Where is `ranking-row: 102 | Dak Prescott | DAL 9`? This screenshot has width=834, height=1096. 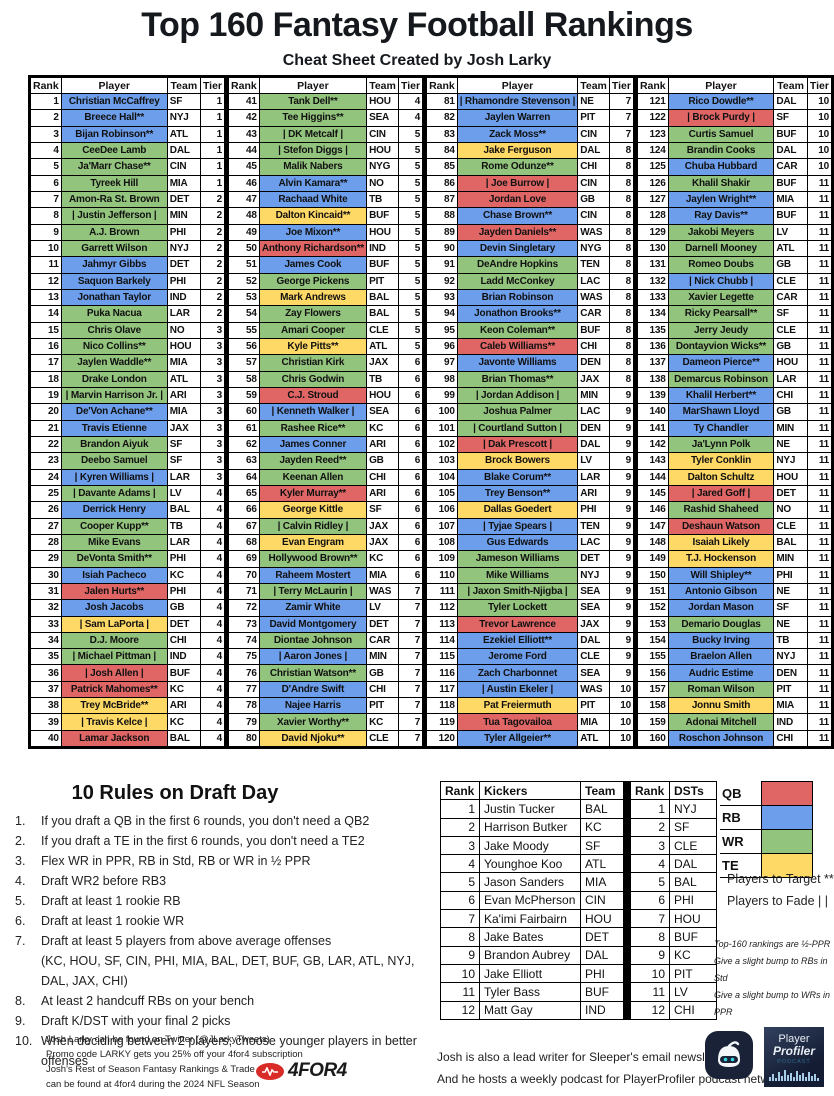
ranking-row: 102 | Dak Prescott | DAL 9 is located at coordinates (530, 444).